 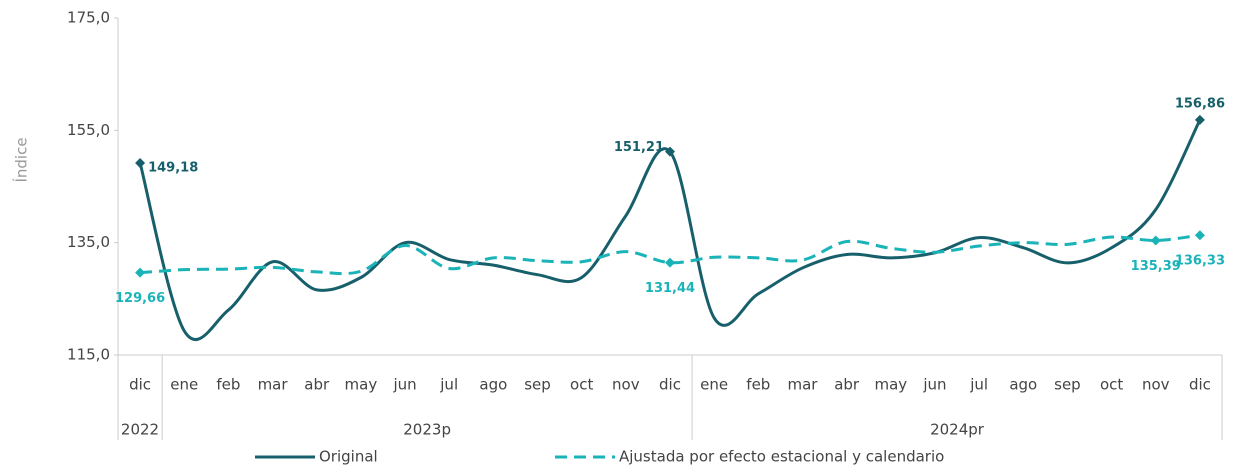 What do you see at coordinates (173, 168) in the screenshot?
I see `data-label: 149,18` at bounding box center [173, 168].